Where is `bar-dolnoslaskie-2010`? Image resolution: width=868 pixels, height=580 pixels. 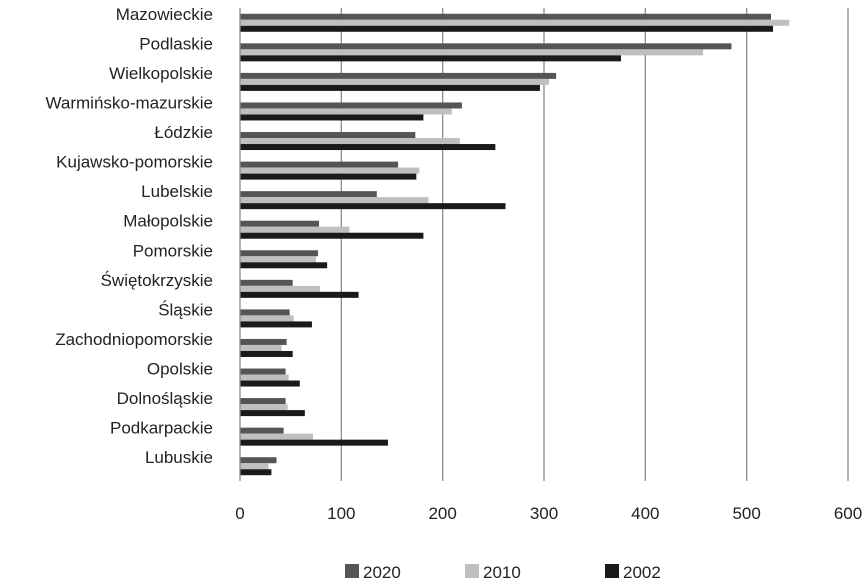
bar-dolnoslaskie-2010 is located at coordinates (264, 407).